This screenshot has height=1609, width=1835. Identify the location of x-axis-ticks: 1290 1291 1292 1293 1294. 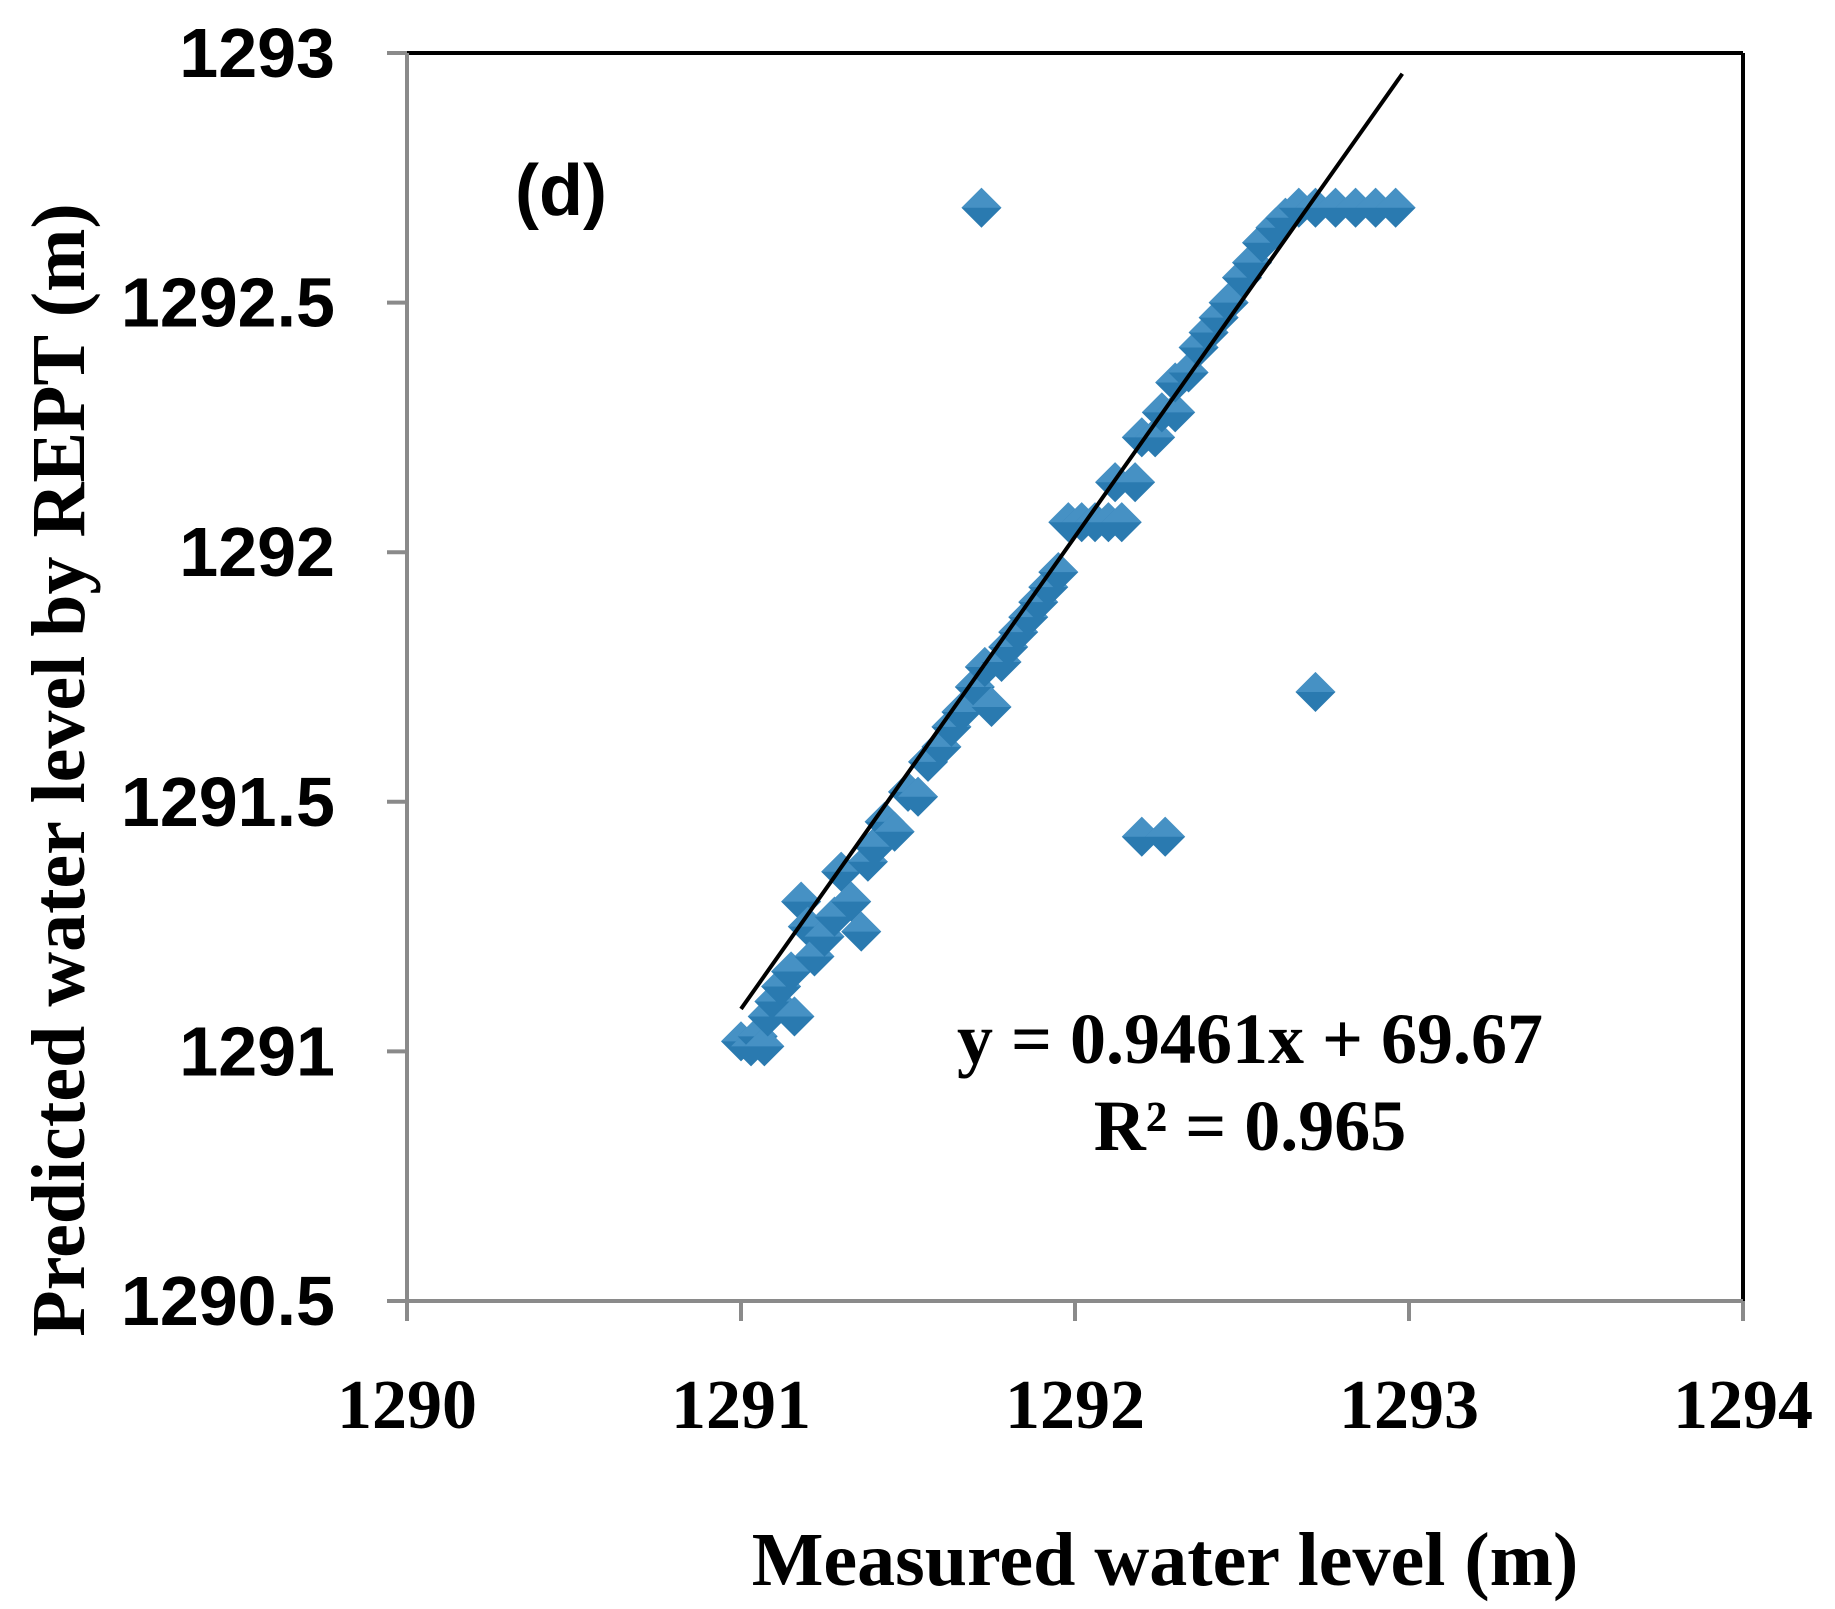
(1075, 1372).